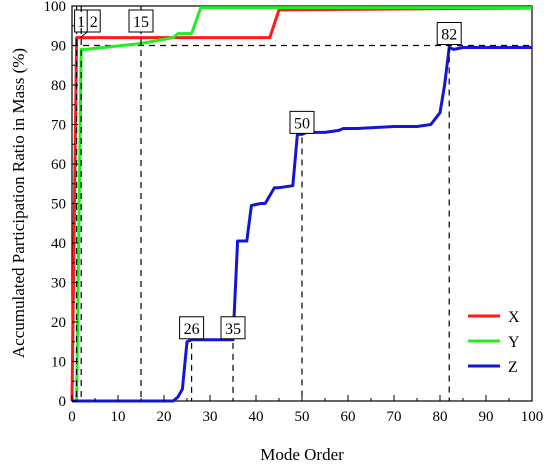 This screenshot has width=550, height=468. I want to click on y-tick-label: 20, so click(58, 323).